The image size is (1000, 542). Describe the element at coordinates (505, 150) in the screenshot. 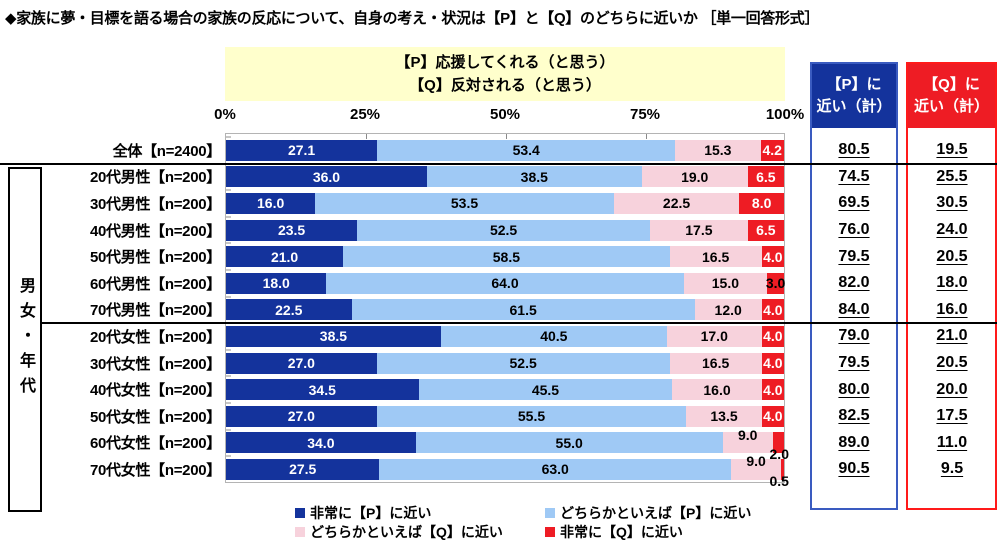

I see `stacked-bar: 27.1 53.4 15.3 4.2` at that location.